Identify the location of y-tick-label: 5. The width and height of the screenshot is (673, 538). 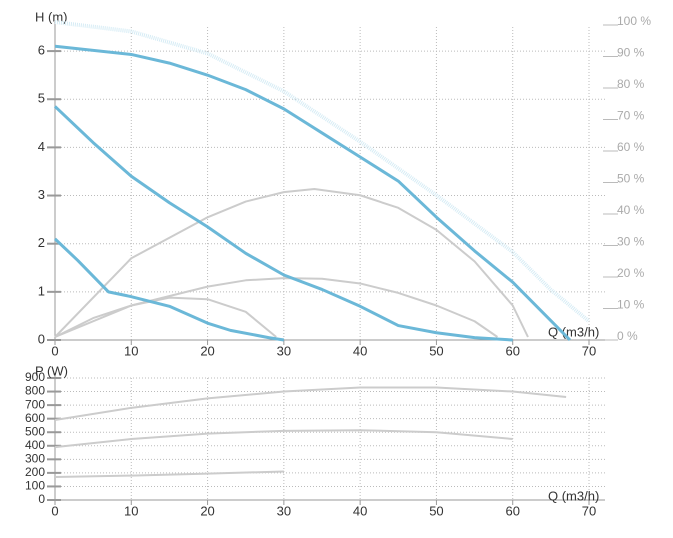
(41, 98).